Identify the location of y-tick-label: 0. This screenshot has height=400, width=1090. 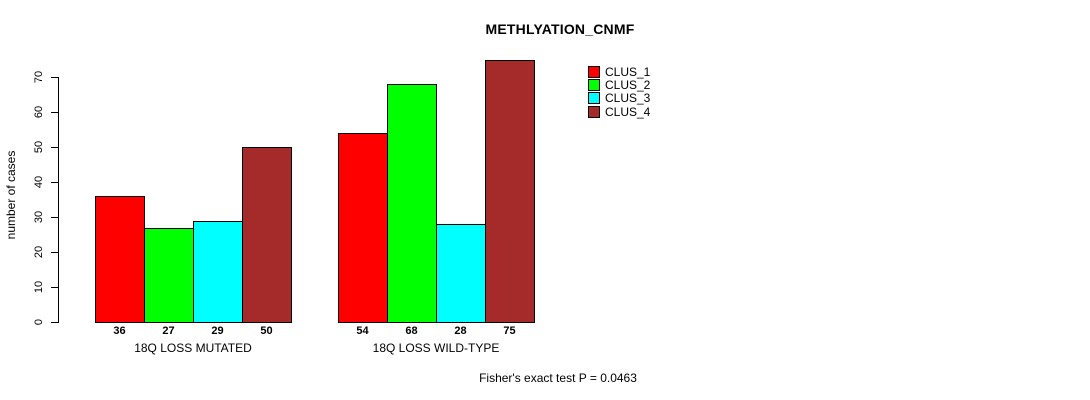
(39, 322).